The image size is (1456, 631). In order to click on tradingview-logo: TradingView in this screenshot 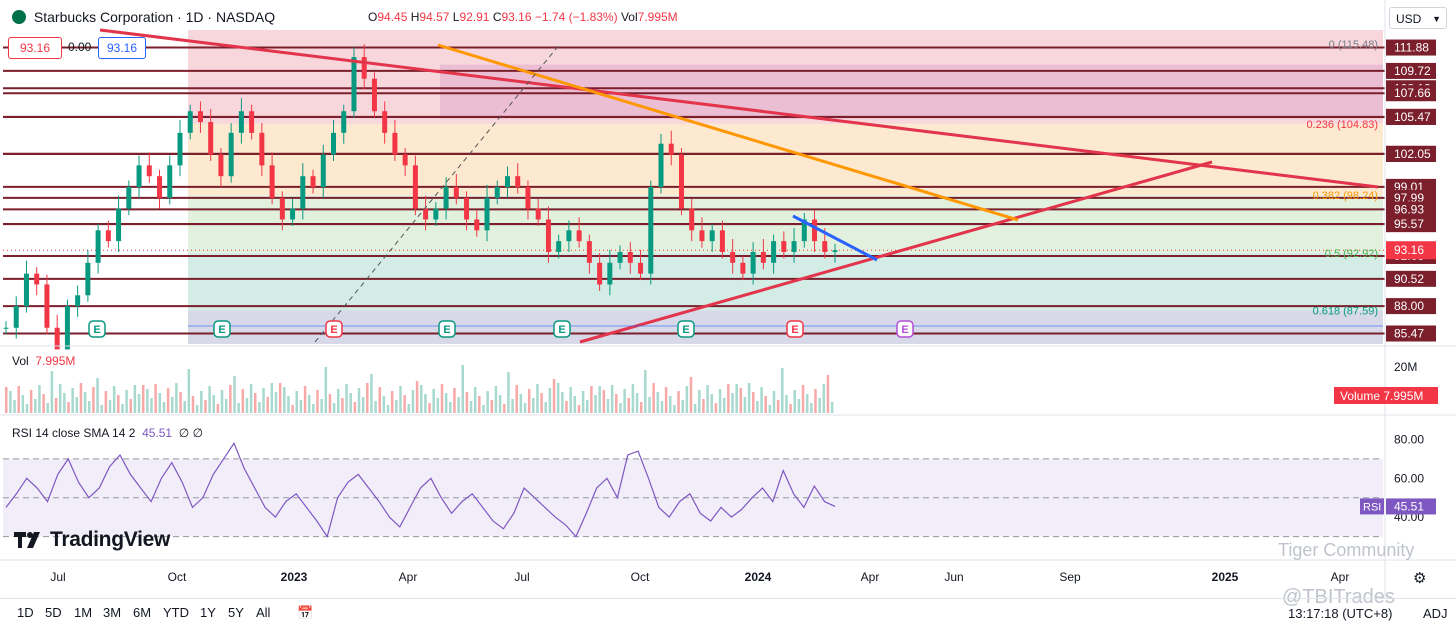, I will do `click(92, 540)`.